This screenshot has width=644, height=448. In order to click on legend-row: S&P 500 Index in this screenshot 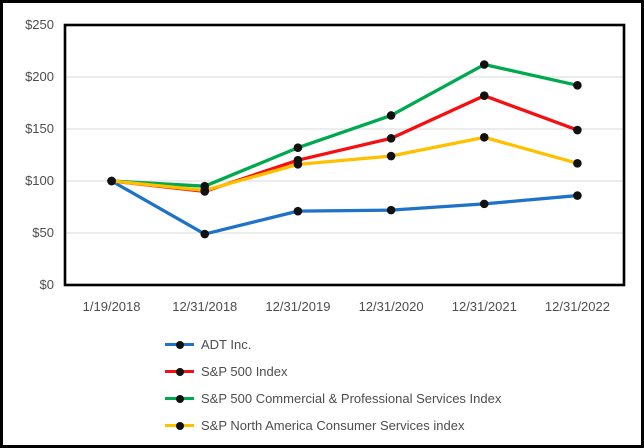, I will do `click(333, 371)`.